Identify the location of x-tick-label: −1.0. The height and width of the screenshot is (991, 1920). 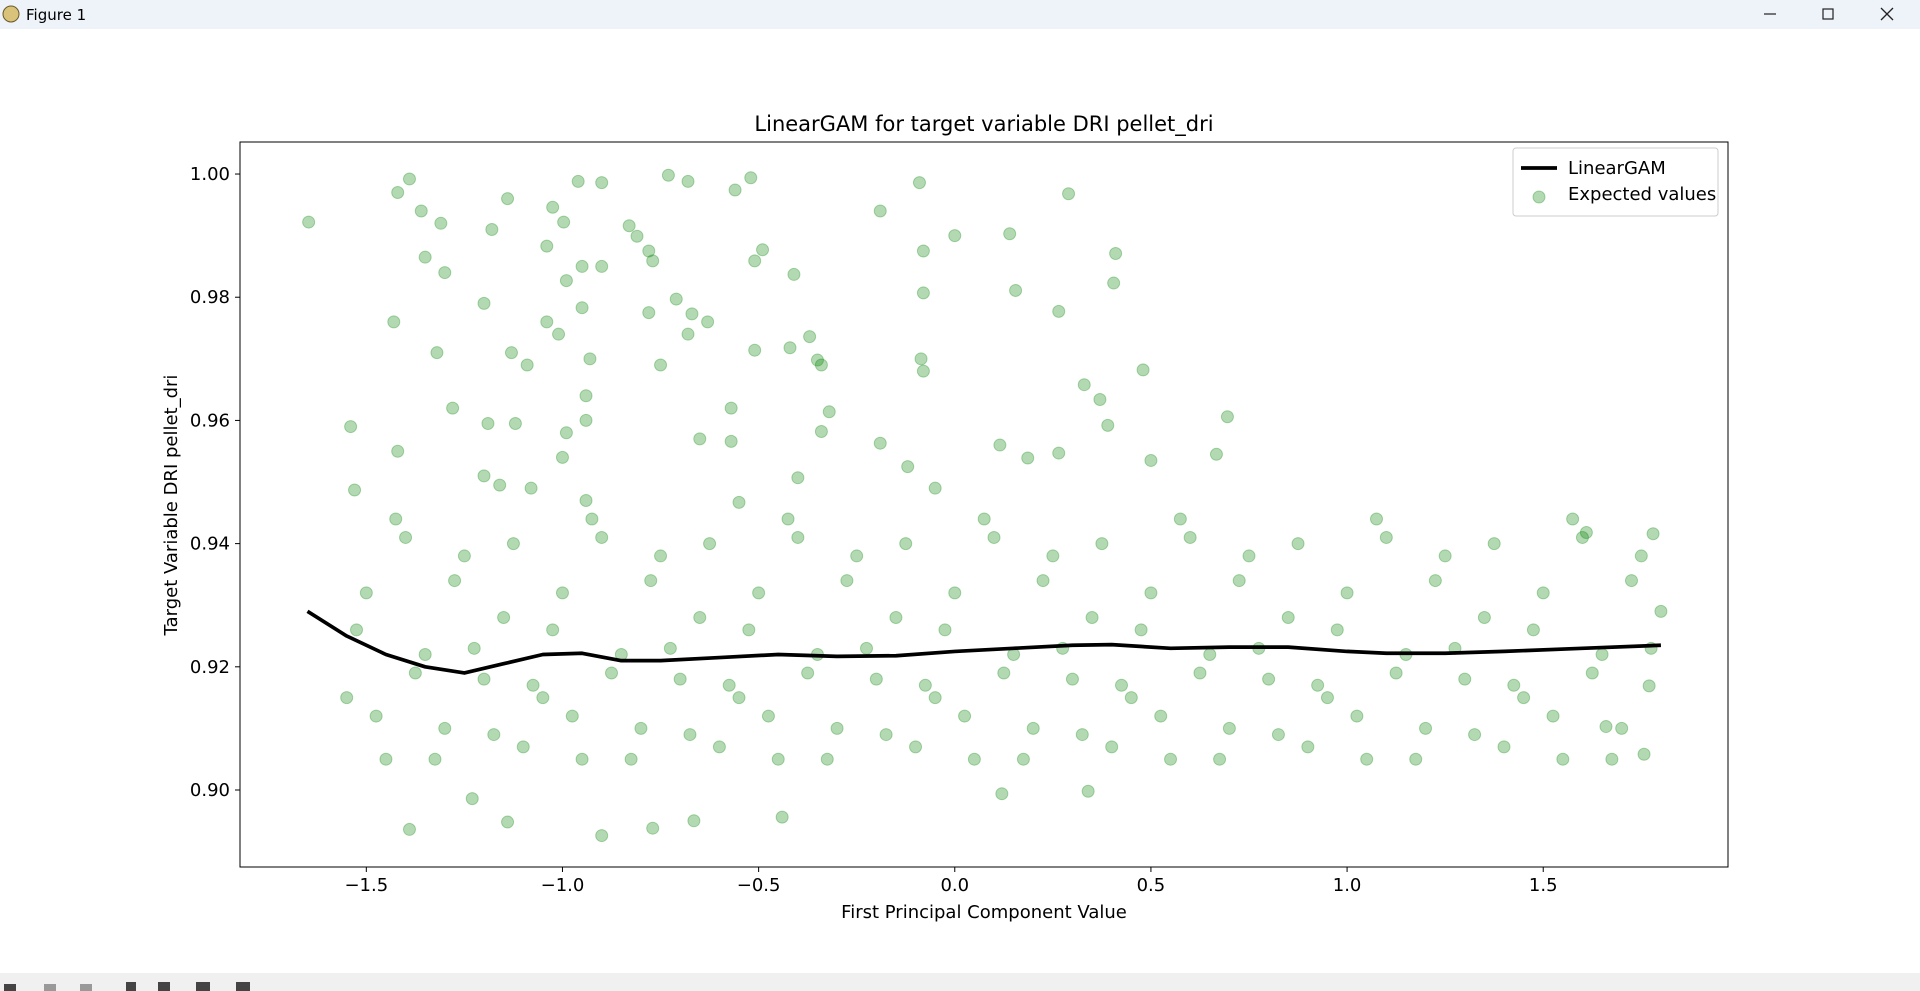
(563, 885).